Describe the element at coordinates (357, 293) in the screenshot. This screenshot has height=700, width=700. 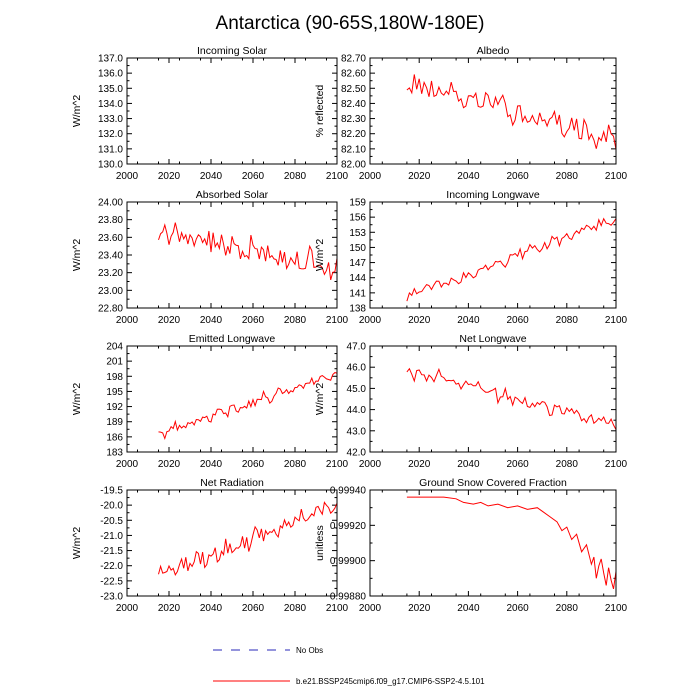
I see `y-tick-label: 141` at that location.